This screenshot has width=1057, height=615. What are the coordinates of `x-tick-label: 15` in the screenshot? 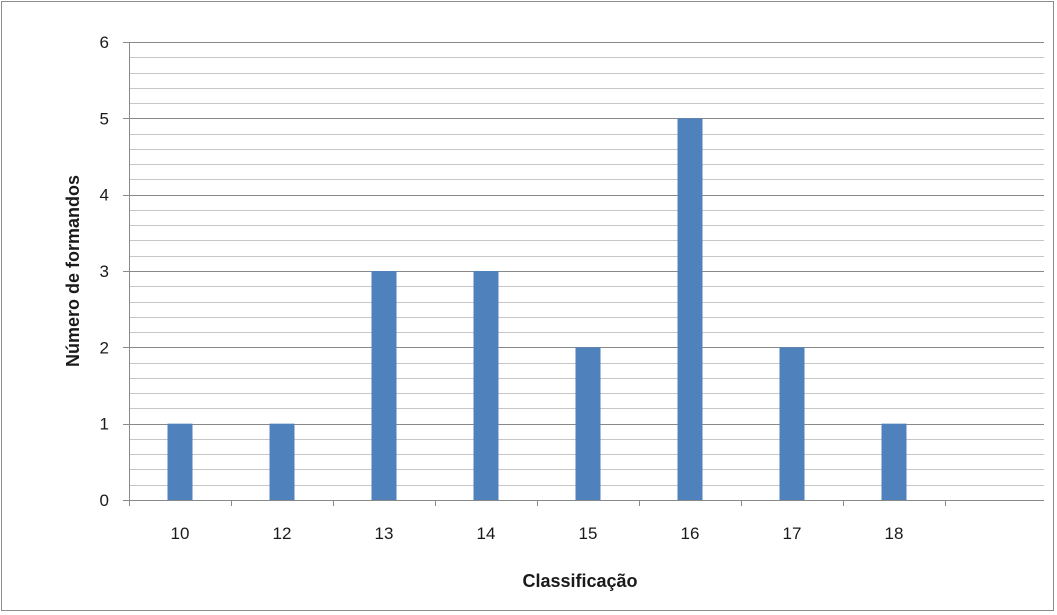 It's located at (588, 533).